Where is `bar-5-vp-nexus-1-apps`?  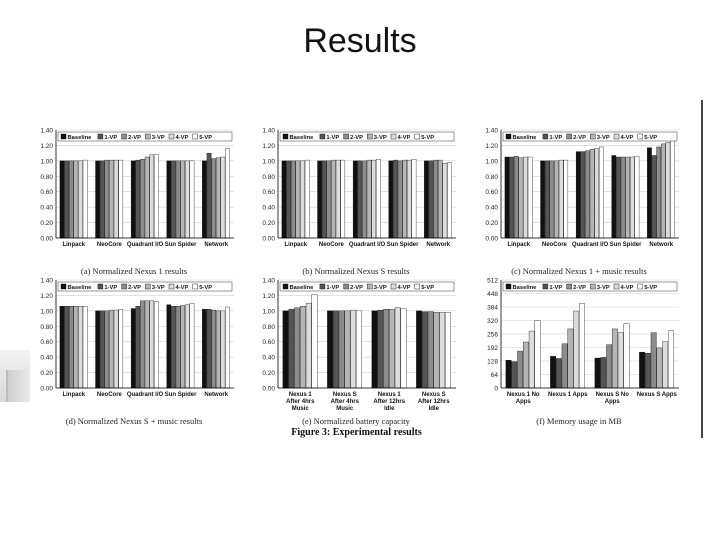 bar-5-vp-nexus-1-apps is located at coordinates (582, 346).